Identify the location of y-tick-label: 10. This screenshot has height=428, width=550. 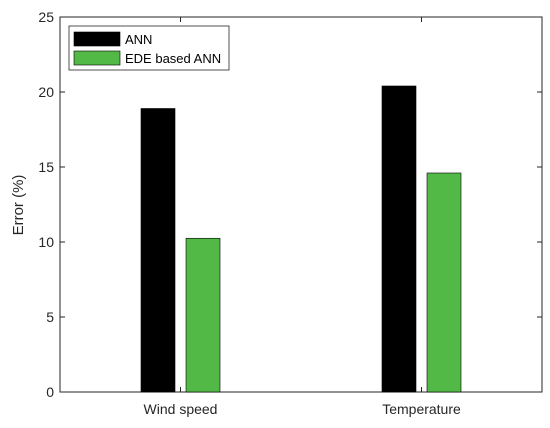
(46, 242).